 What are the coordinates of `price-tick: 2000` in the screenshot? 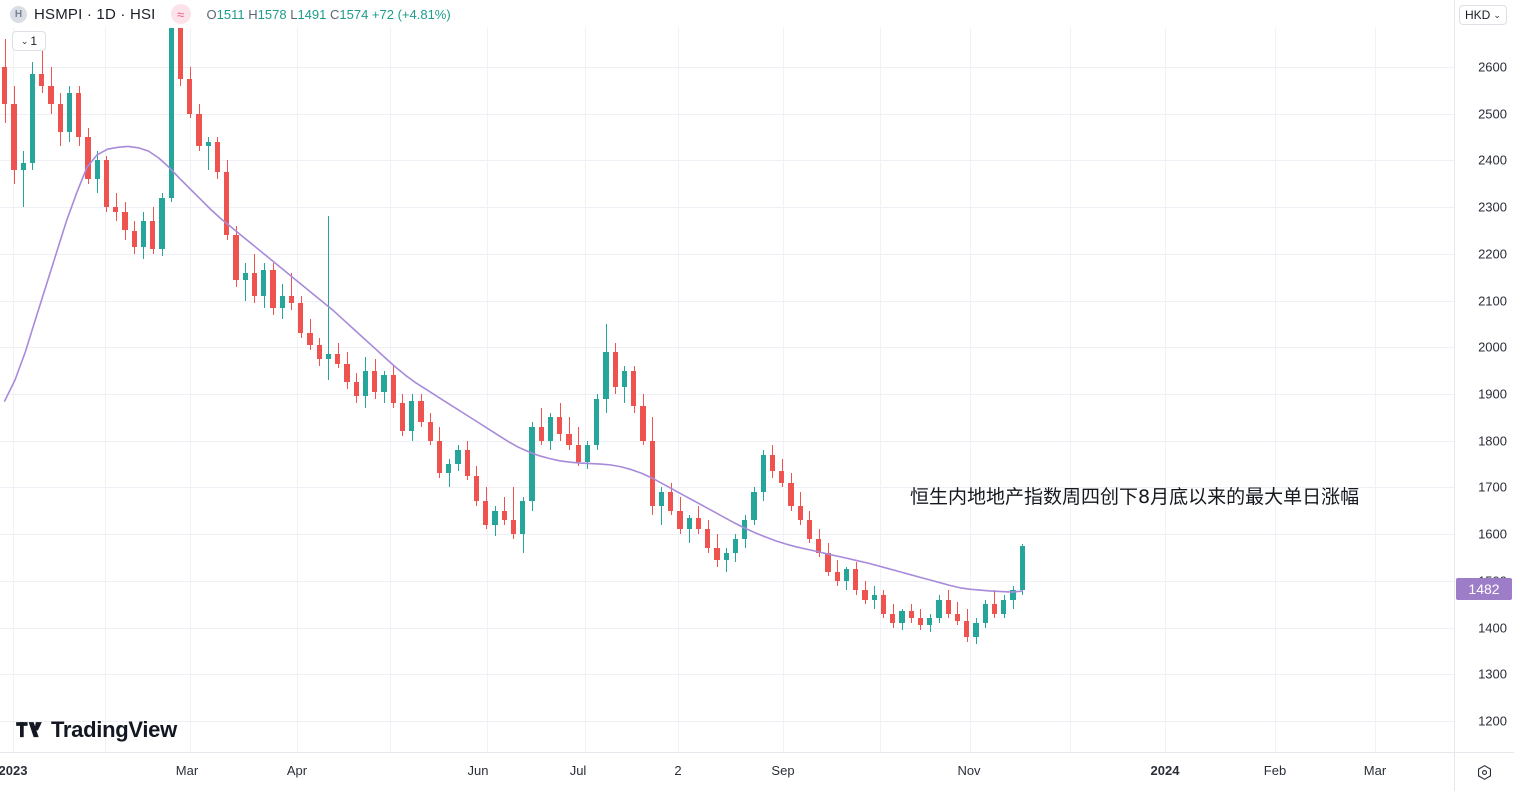 It's located at (1492, 347).